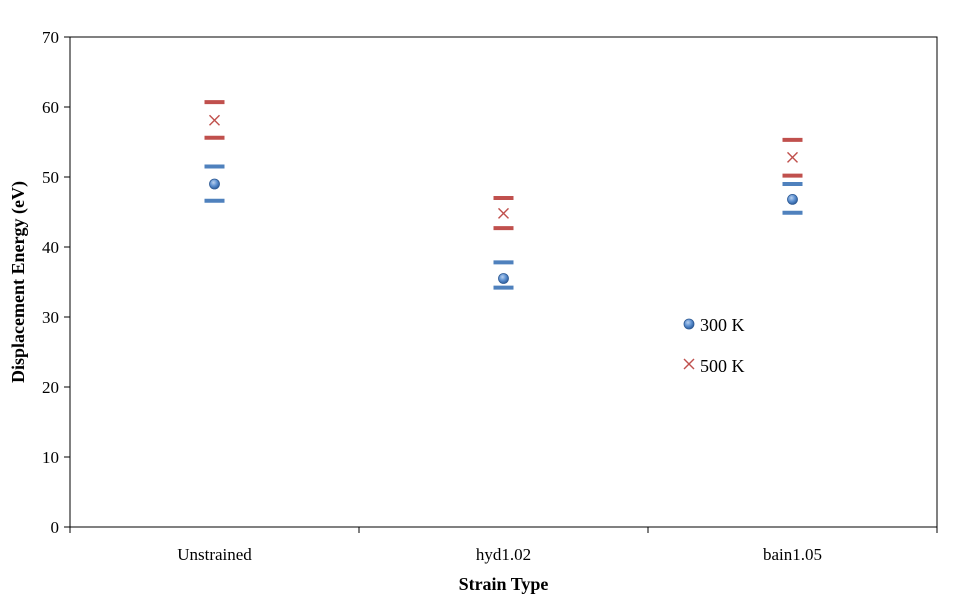  I want to click on x-tick-label: bain1.05, so click(792, 554).